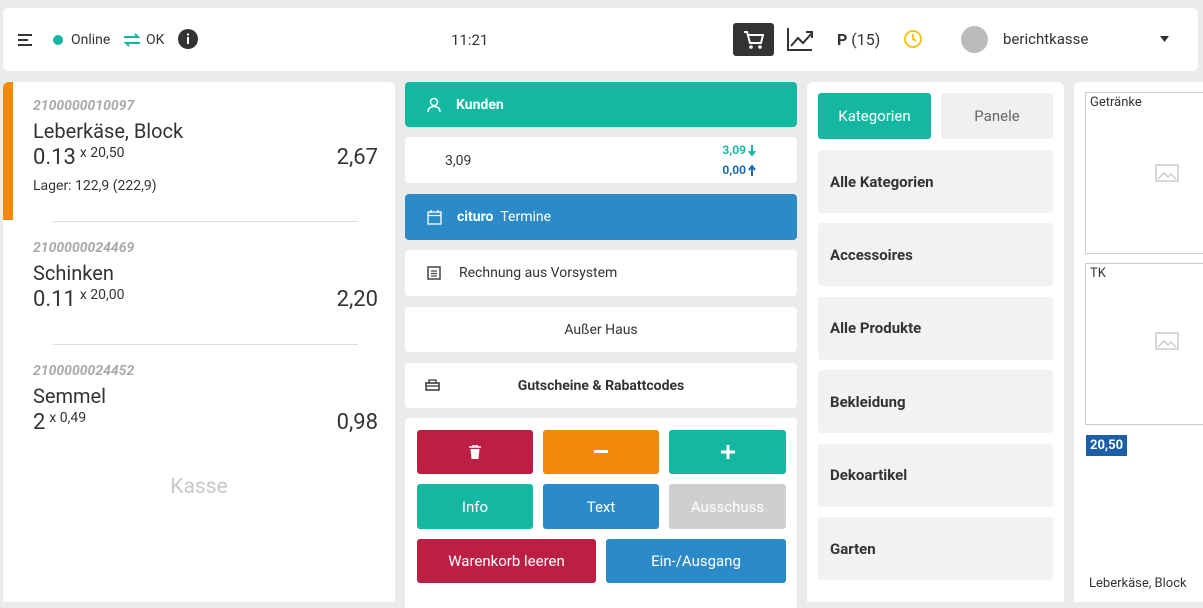  What do you see at coordinates (600, 39) in the screenshot?
I see `top-bar: Online OK 11:21 P (15) berichtkasse` at bounding box center [600, 39].